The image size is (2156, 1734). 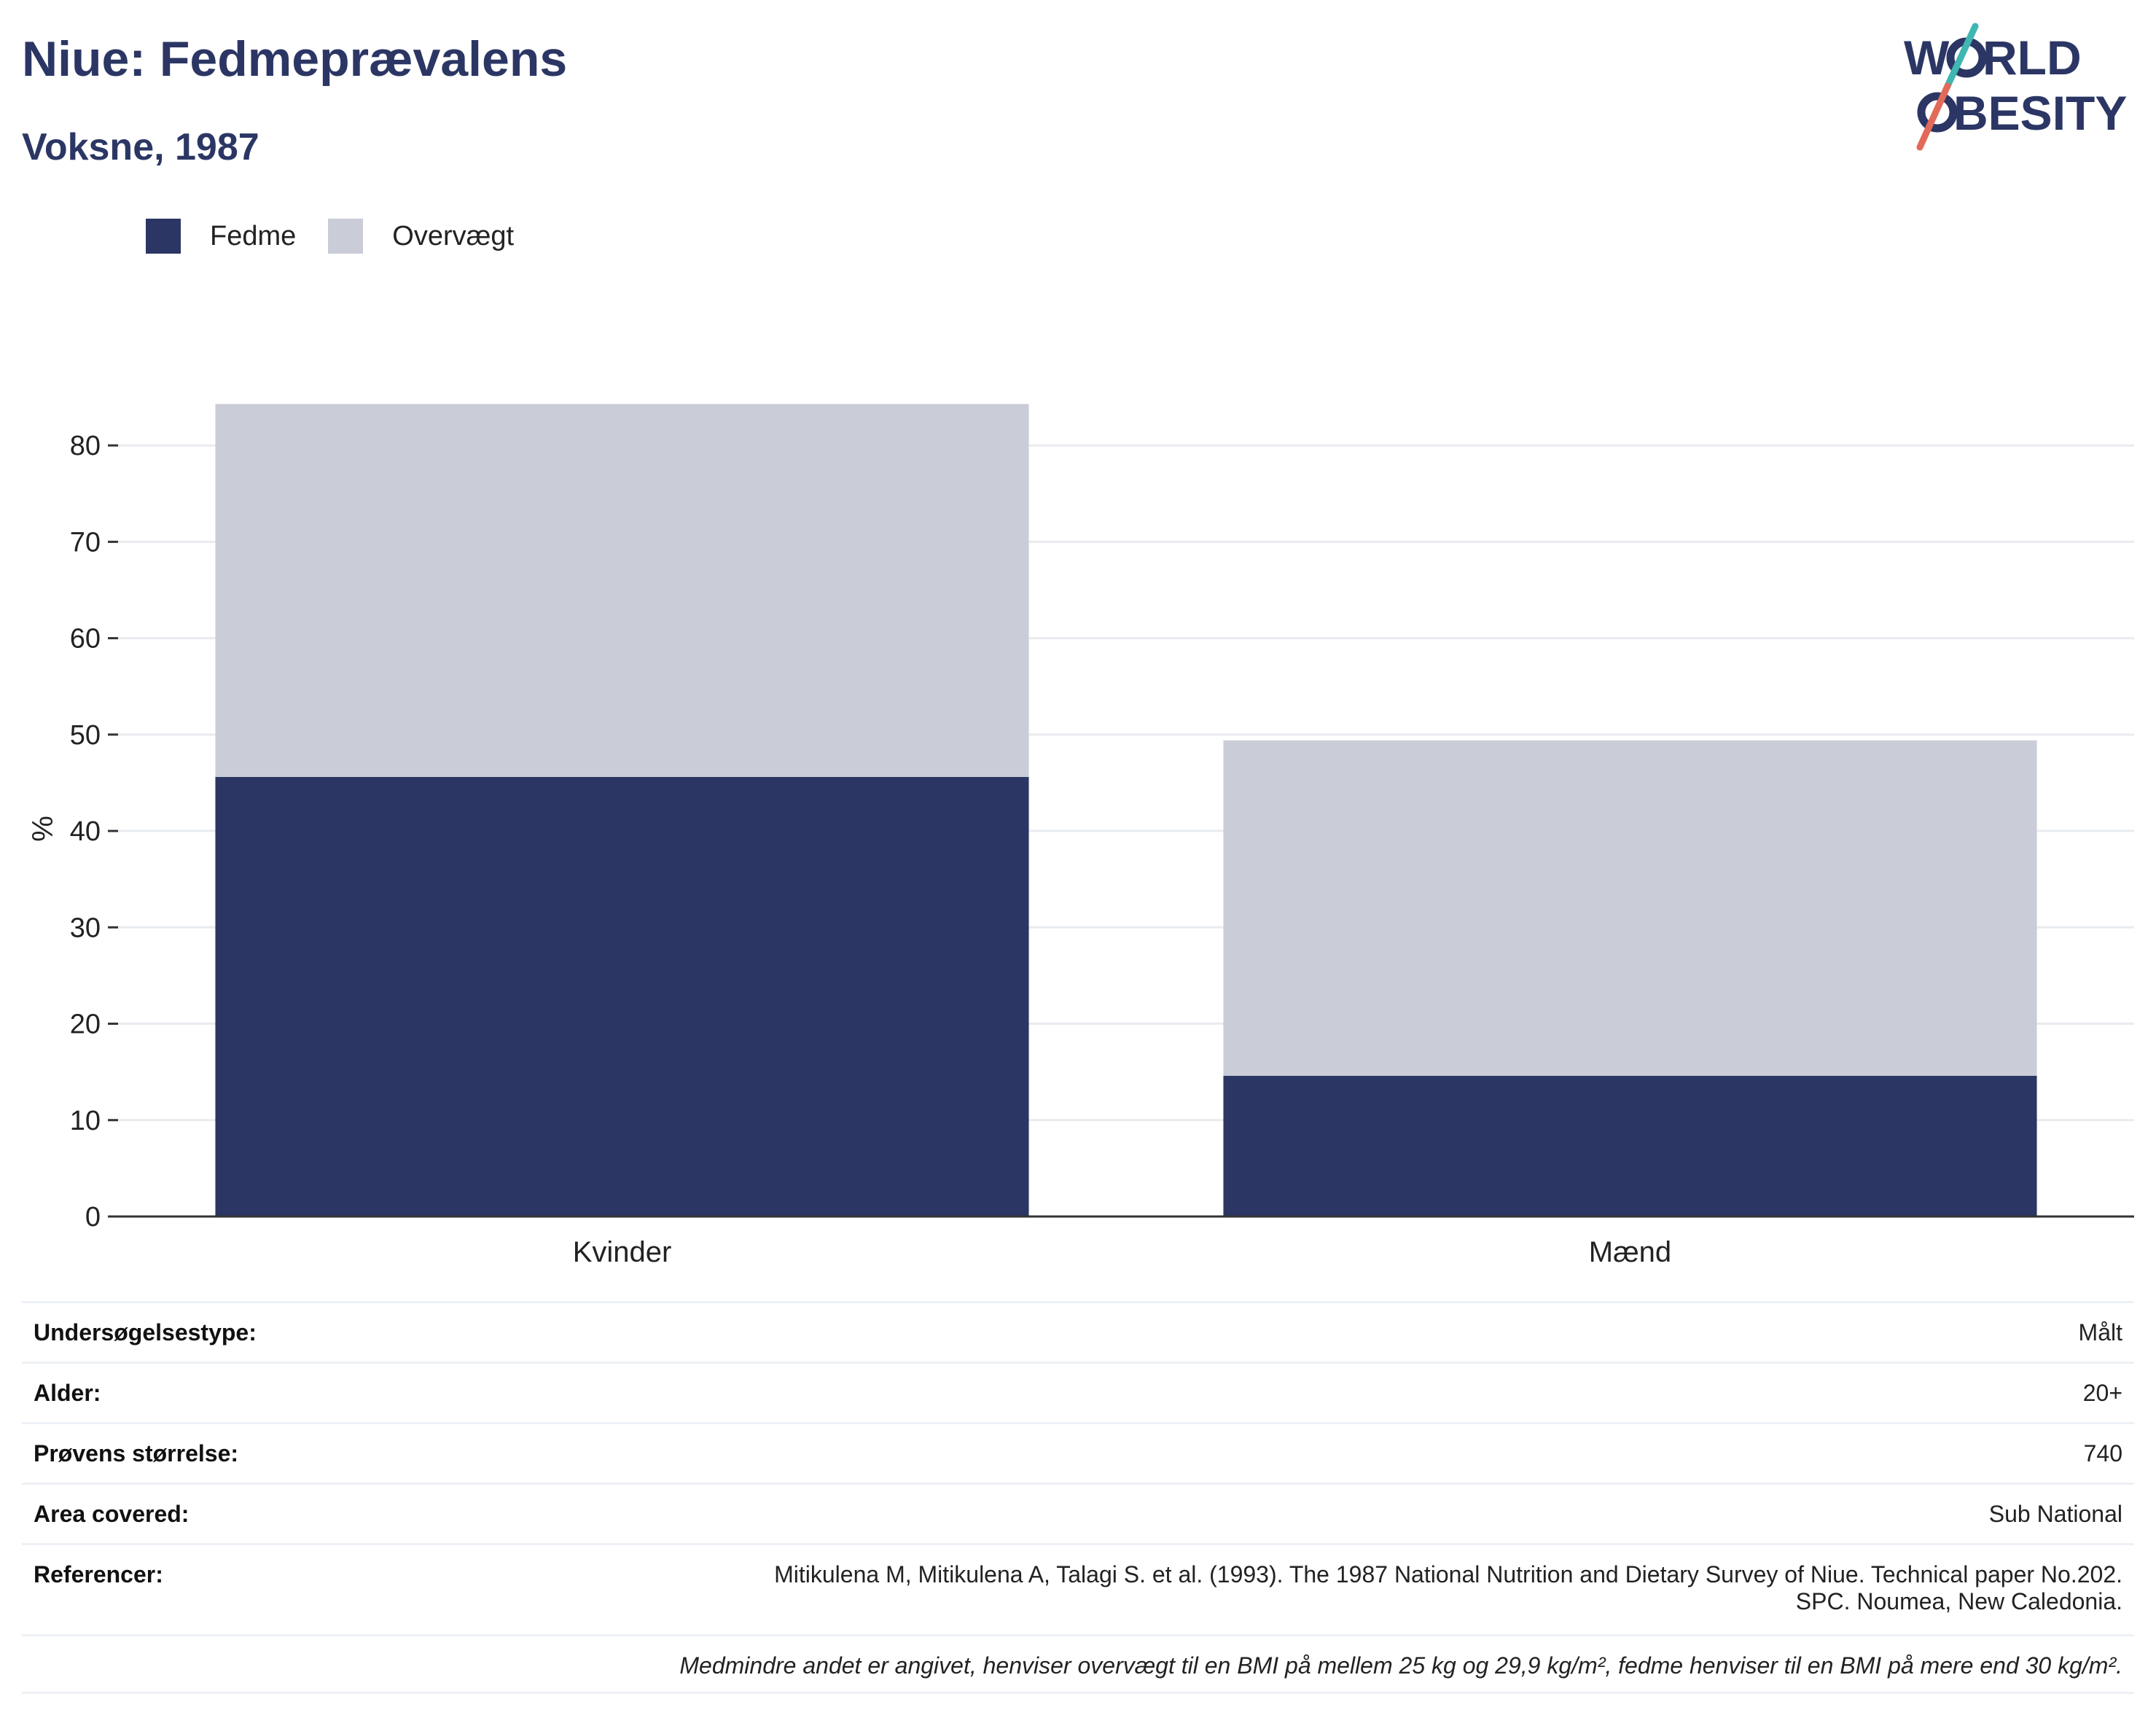 What do you see at coordinates (2102, 1453) in the screenshot?
I see `info-value: 740` at bounding box center [2102, 1453].